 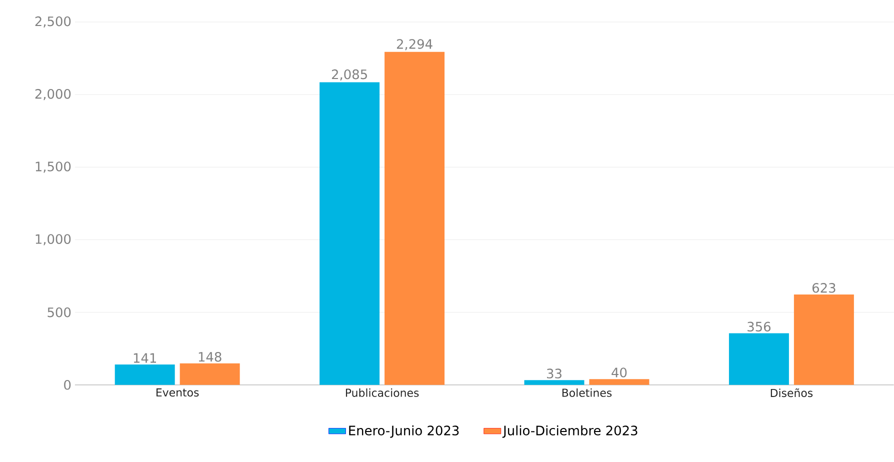 What do you see at coordinates (791, 393) in the screenshot?
I see `x-tick-label: Diseños` at bounding box center [791, 393].